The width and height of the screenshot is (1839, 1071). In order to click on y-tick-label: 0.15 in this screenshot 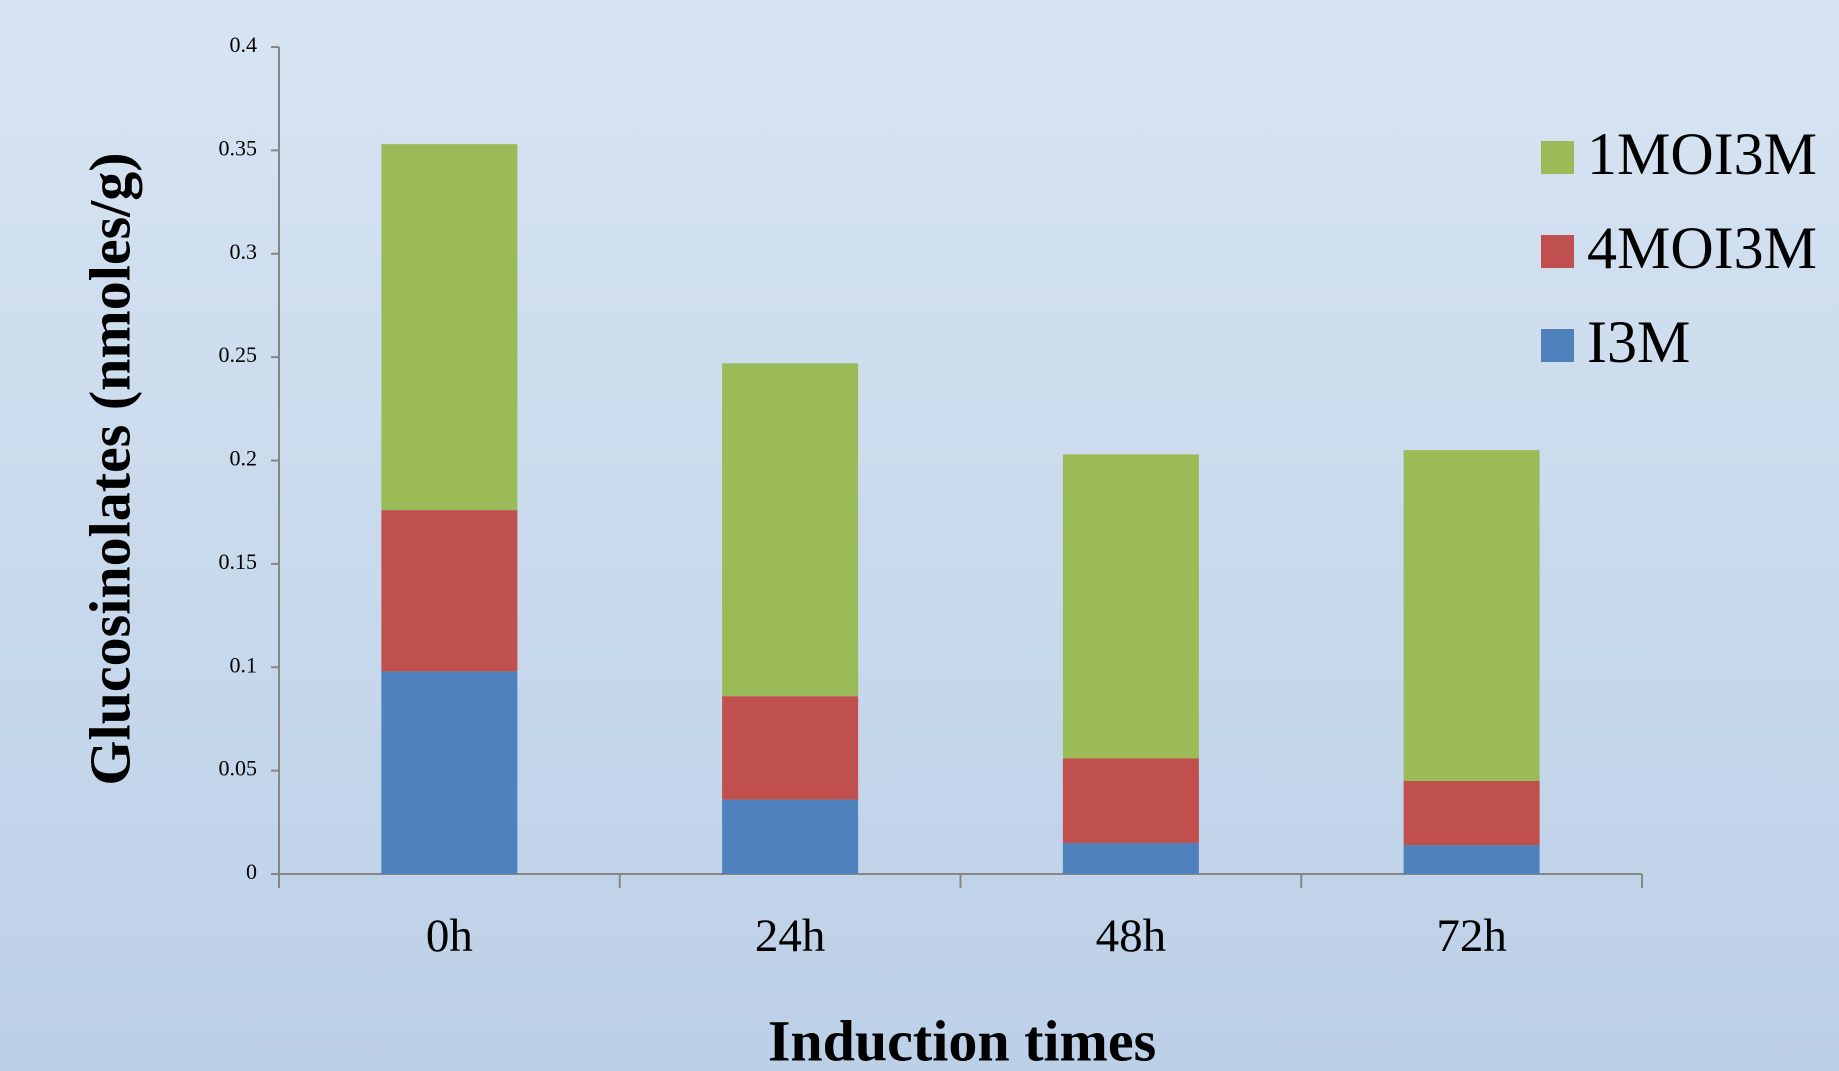, I will do `click(238, 561)`.